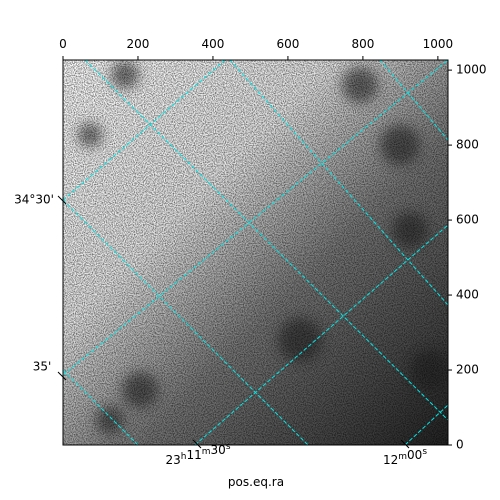 This screenshot has height=500, width=500. I want to click on ra-tick-label: 12m00s, so click(405, 457).